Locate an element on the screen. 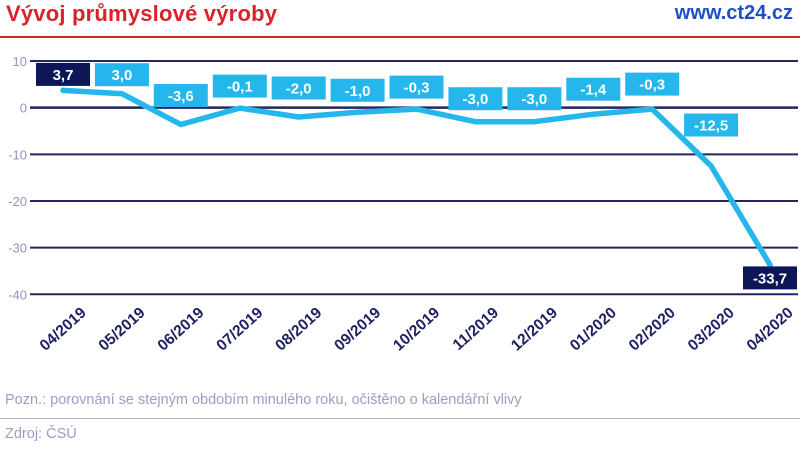  y-tick-label: -40 is located at coordinates (17, 294).